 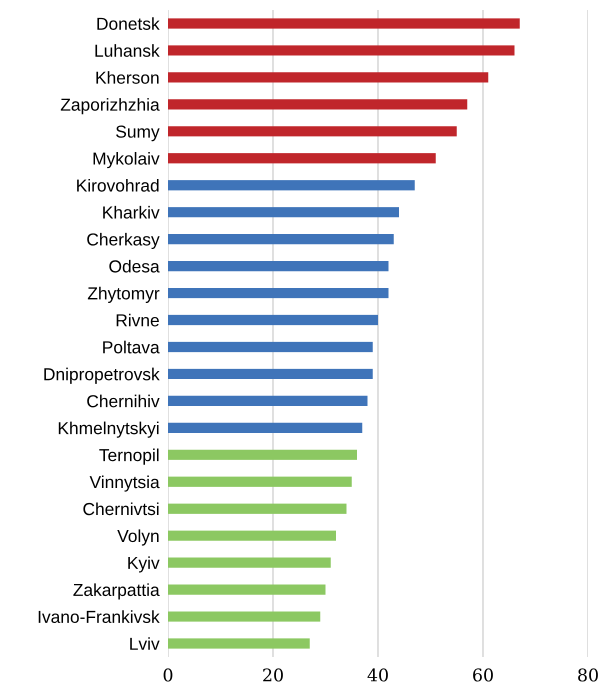 What do you see at coordinates (377, 675) in the screenshot?
I see `x-tick-label: 40` at bounding box center [377, 675].